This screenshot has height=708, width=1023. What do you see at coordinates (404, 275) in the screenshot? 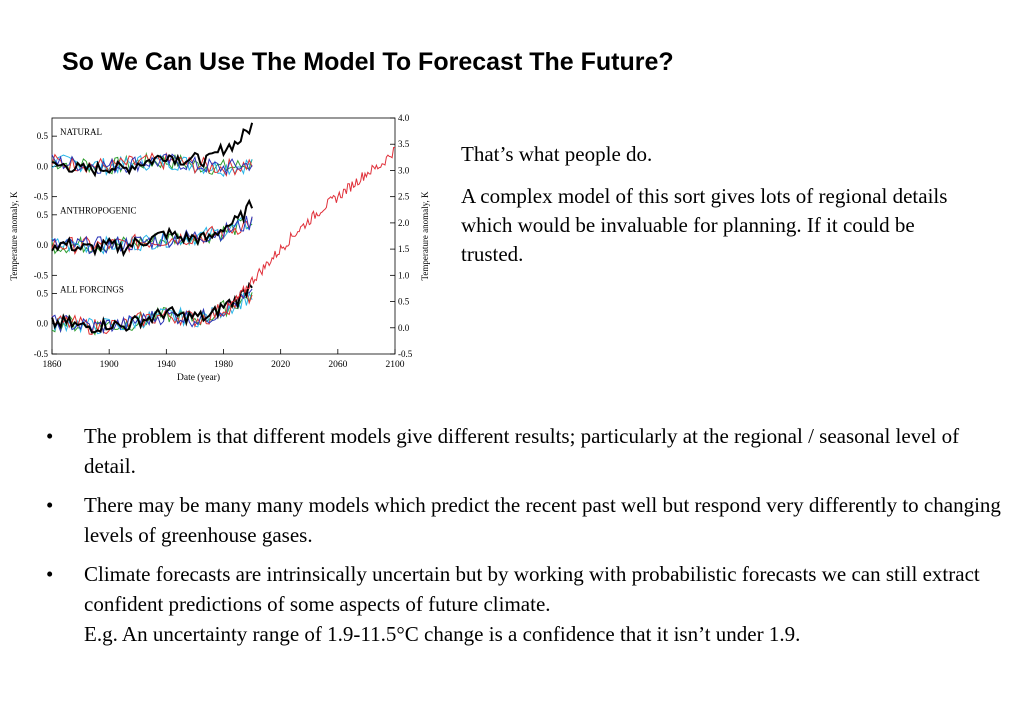
I see `y-tick-label-right: 1.0` at bounding box center [404, 275].